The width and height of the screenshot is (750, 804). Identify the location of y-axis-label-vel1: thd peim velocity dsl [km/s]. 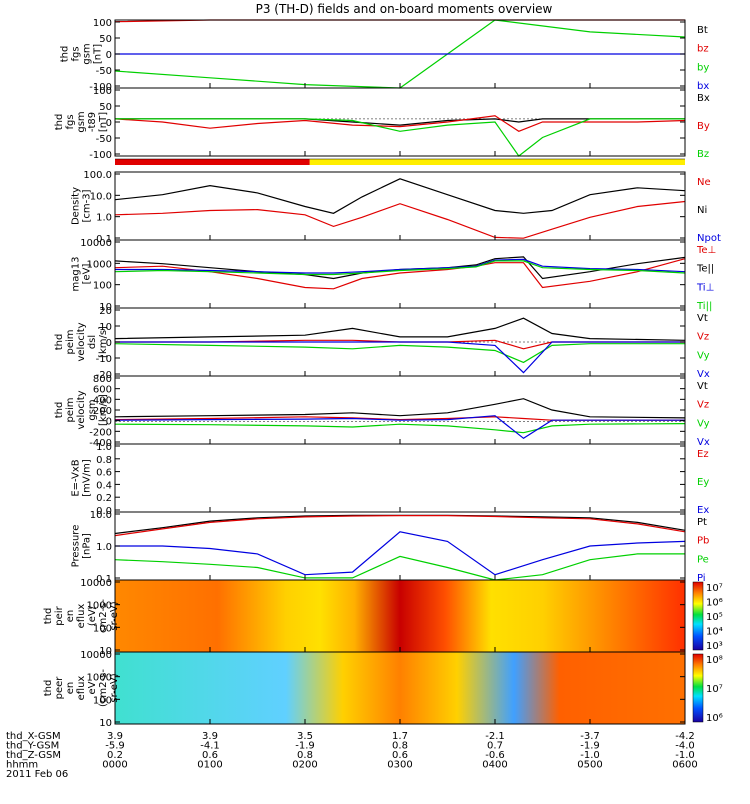
(81, 341).